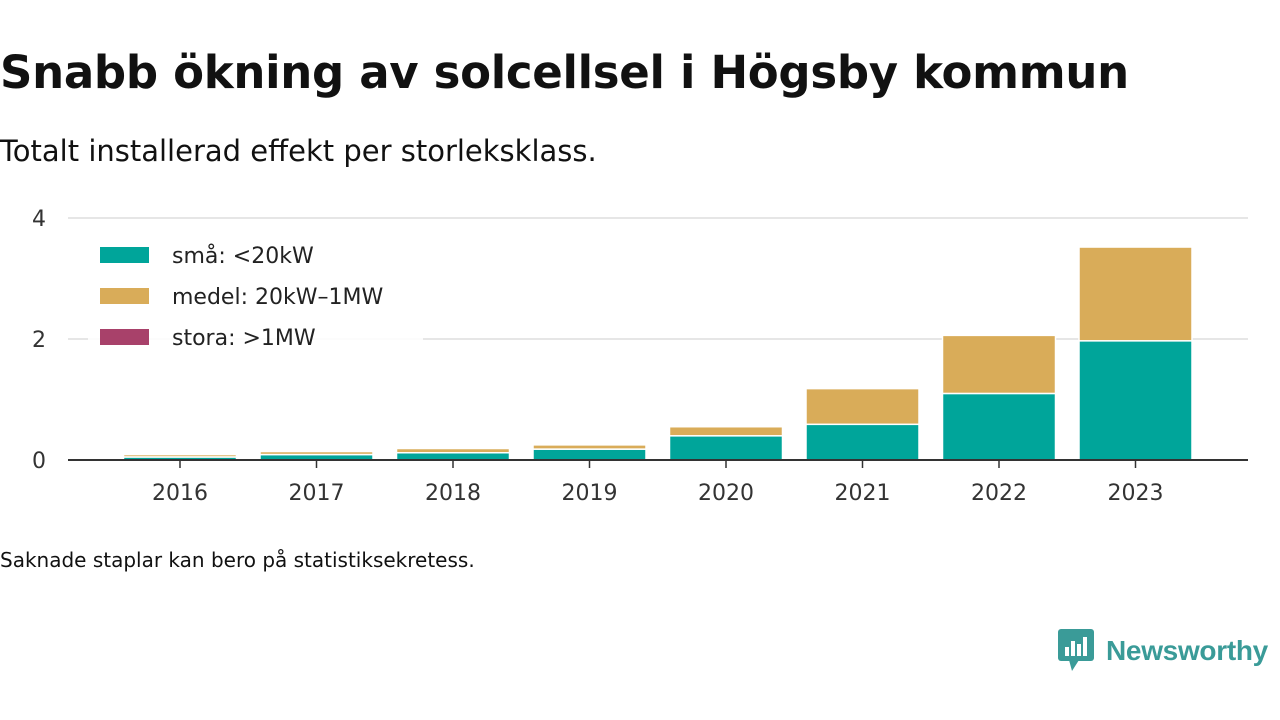  Describe the element at coordinates (1187, 650) in the screenshot. I see `brand-name: Newsworthy` at that location.